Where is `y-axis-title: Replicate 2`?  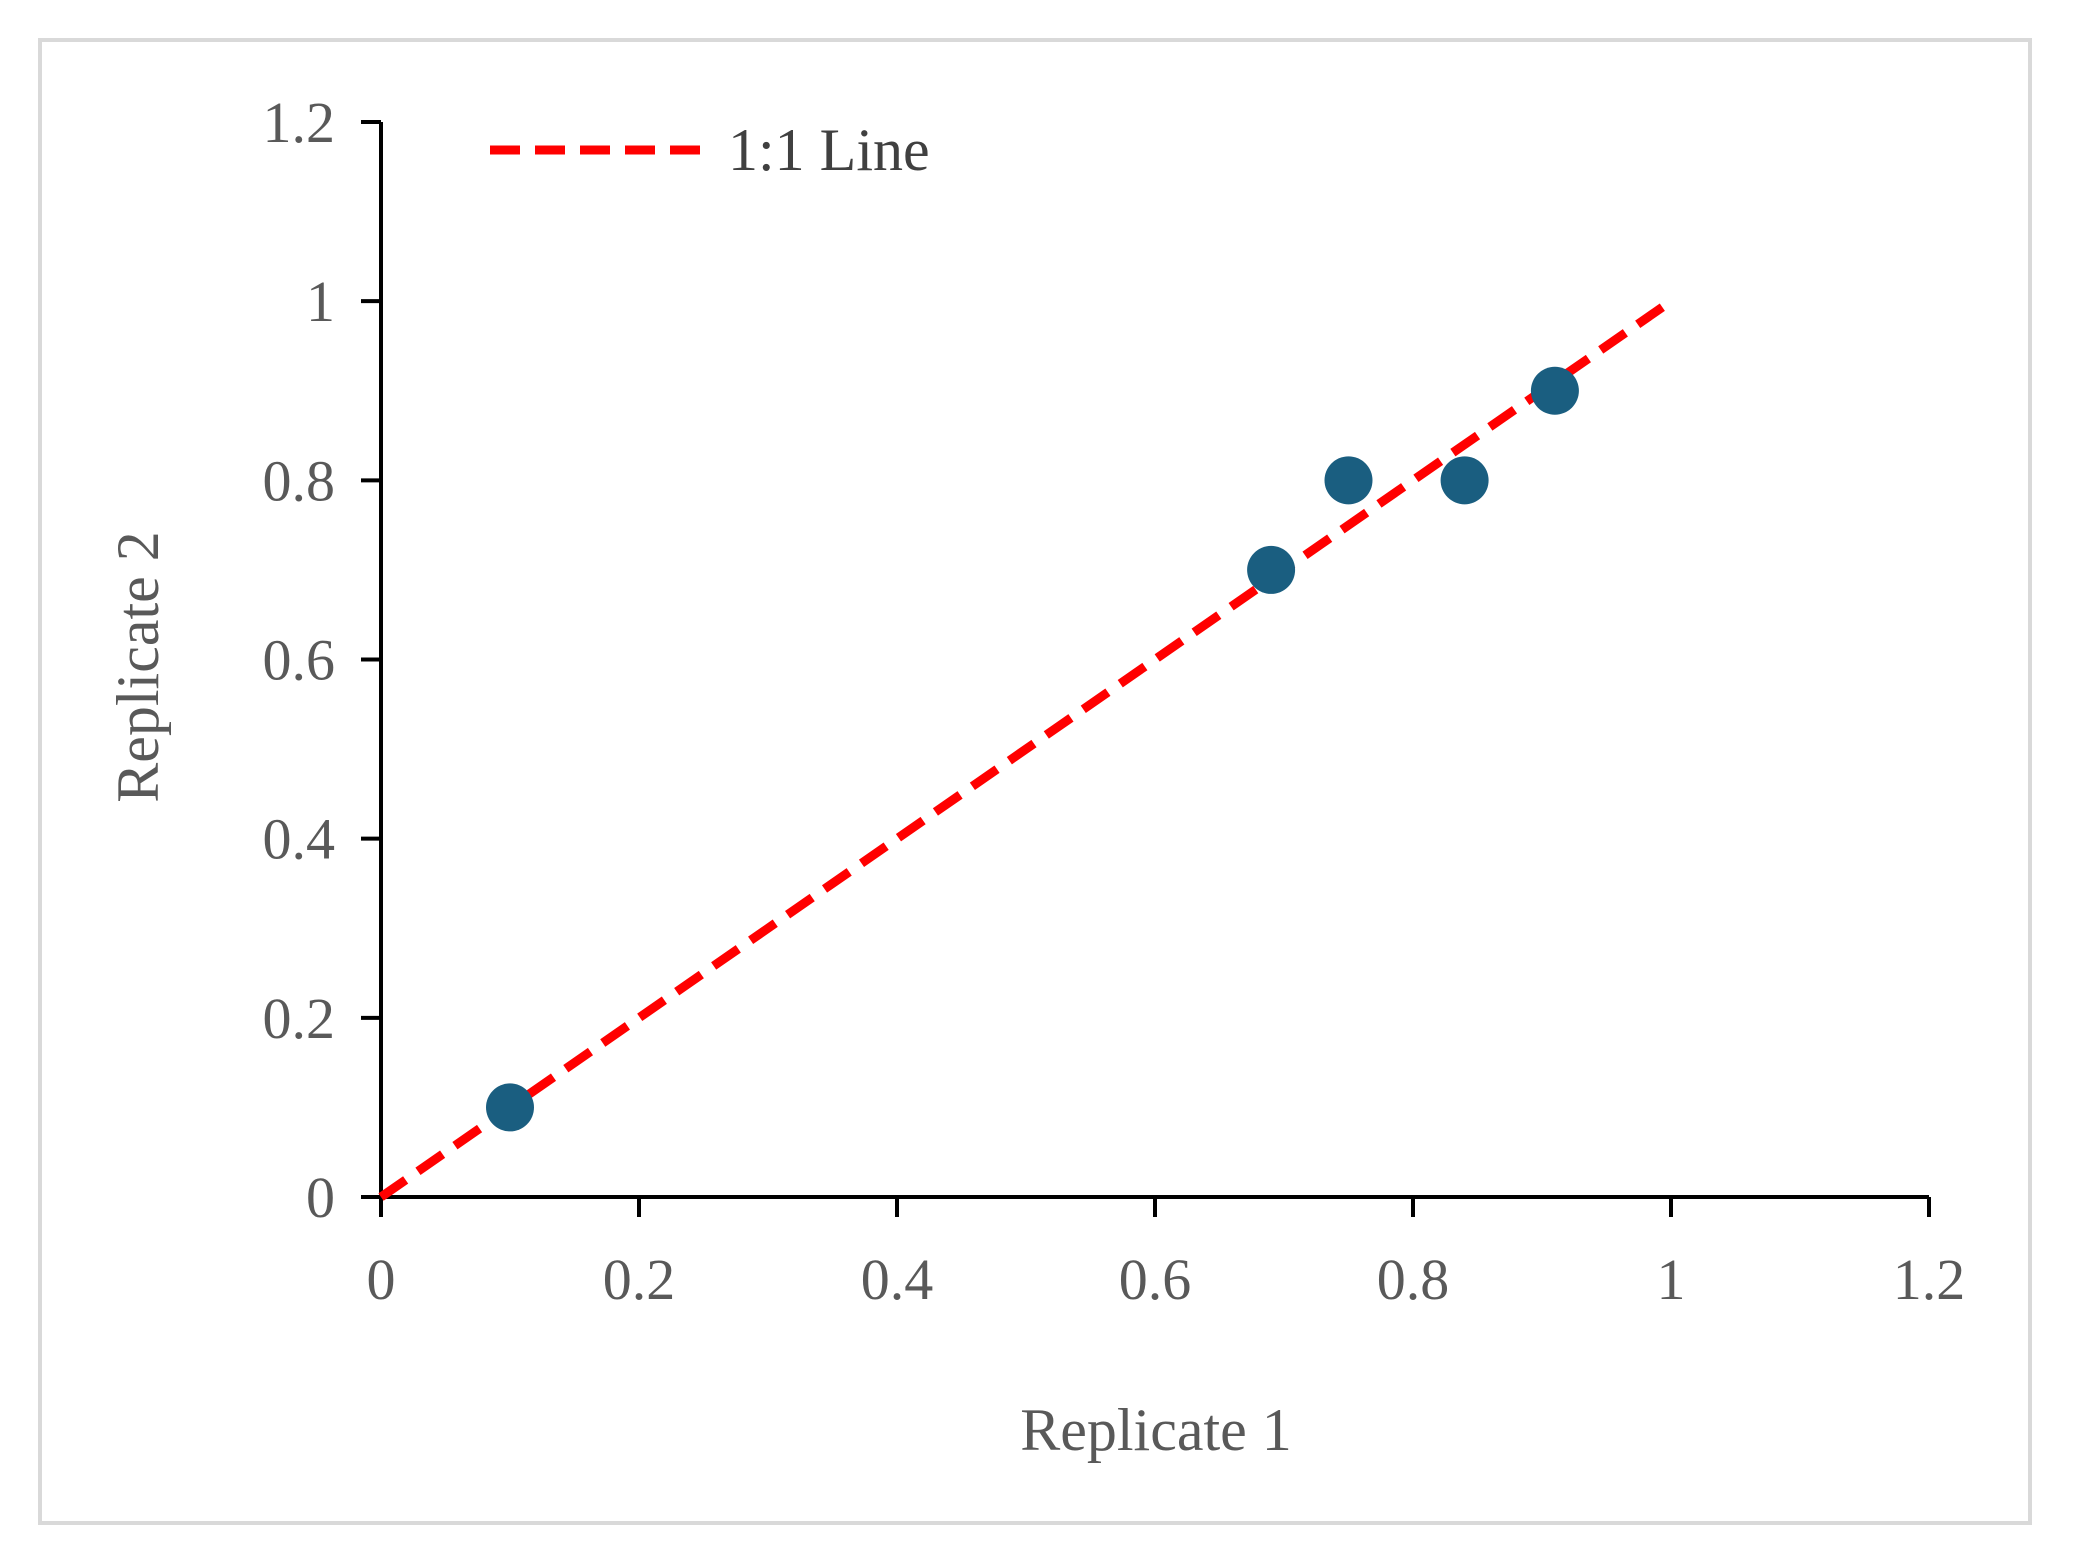
y-axis-title: Replicate 2 is located at coordinates (138, 667).